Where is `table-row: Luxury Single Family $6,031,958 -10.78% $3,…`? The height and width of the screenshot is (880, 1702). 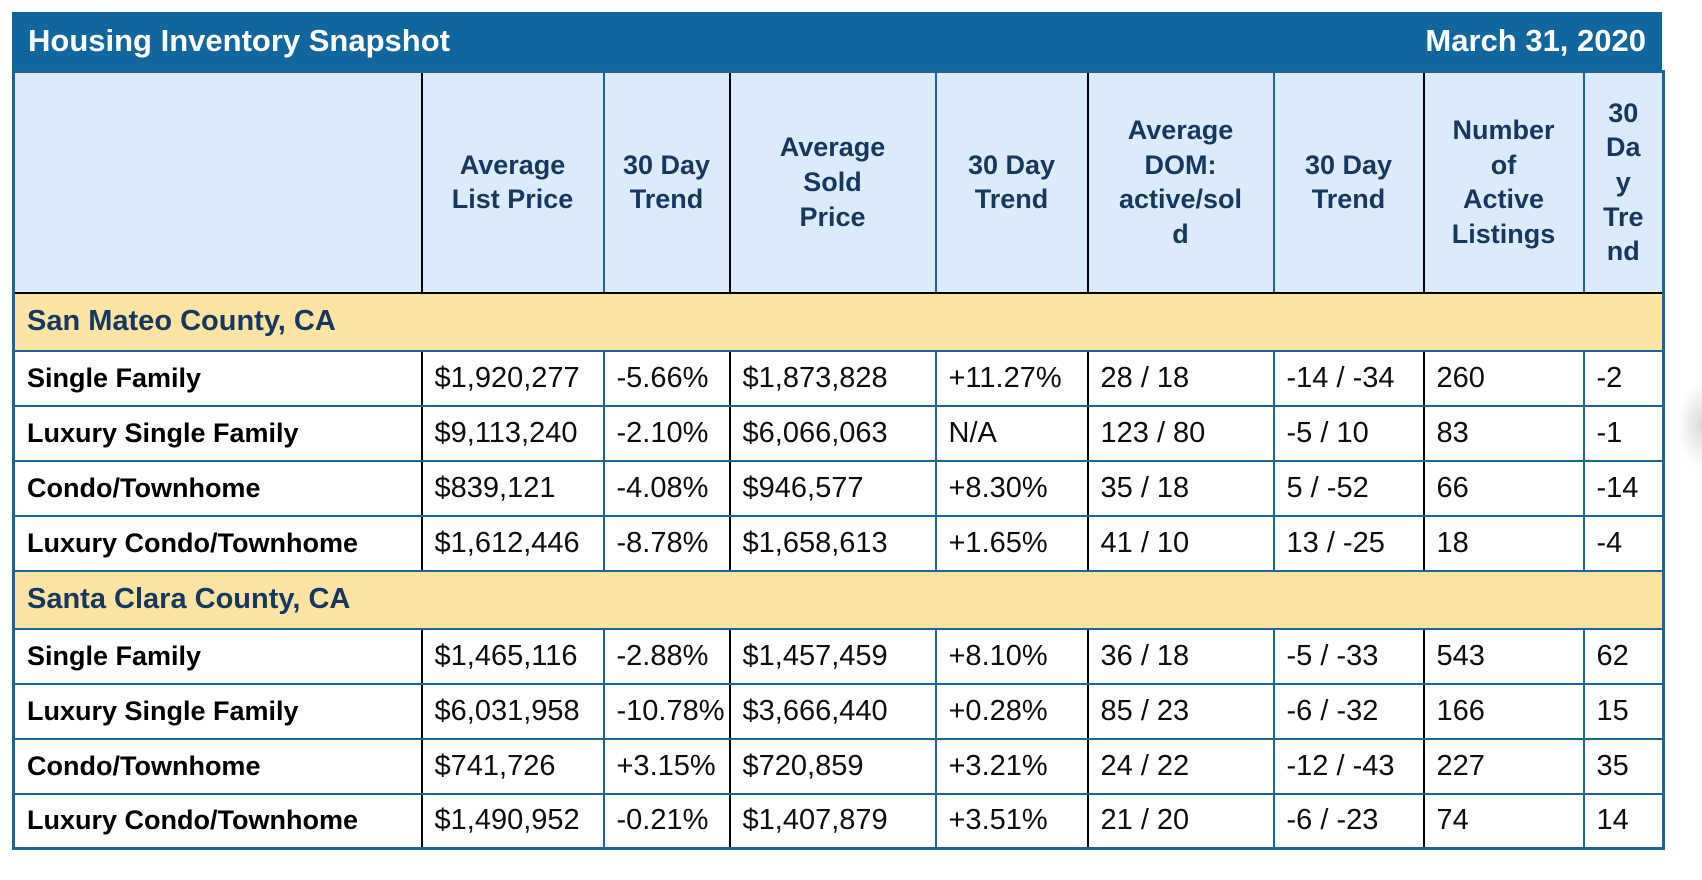
table-row: Luxury Single Family $6,031,958 -10.78% $3,… is located at coordinates (838, 711).